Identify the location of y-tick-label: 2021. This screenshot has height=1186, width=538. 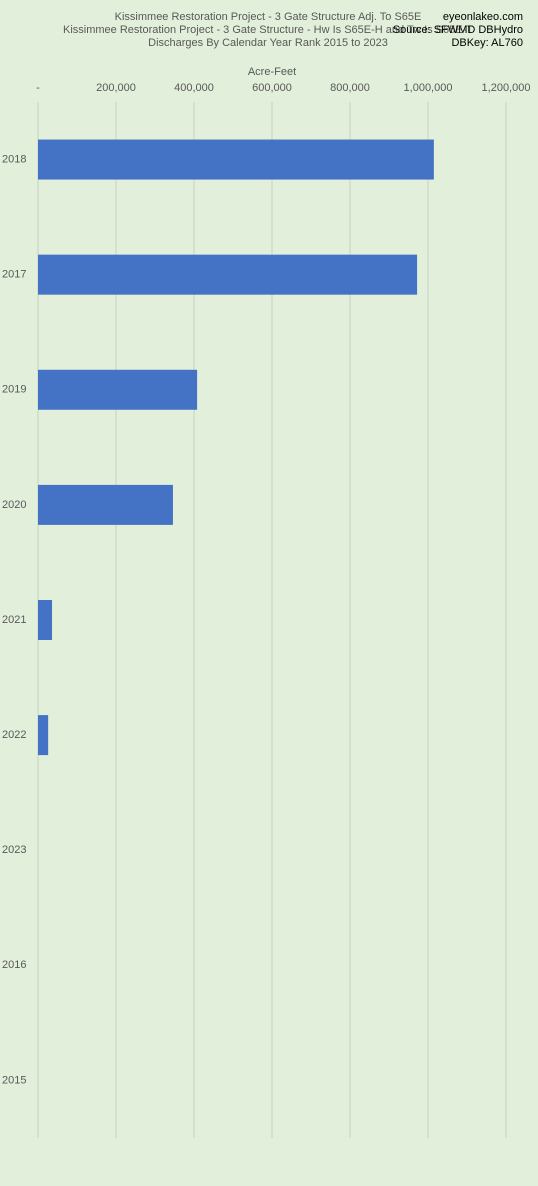
(14, 620).